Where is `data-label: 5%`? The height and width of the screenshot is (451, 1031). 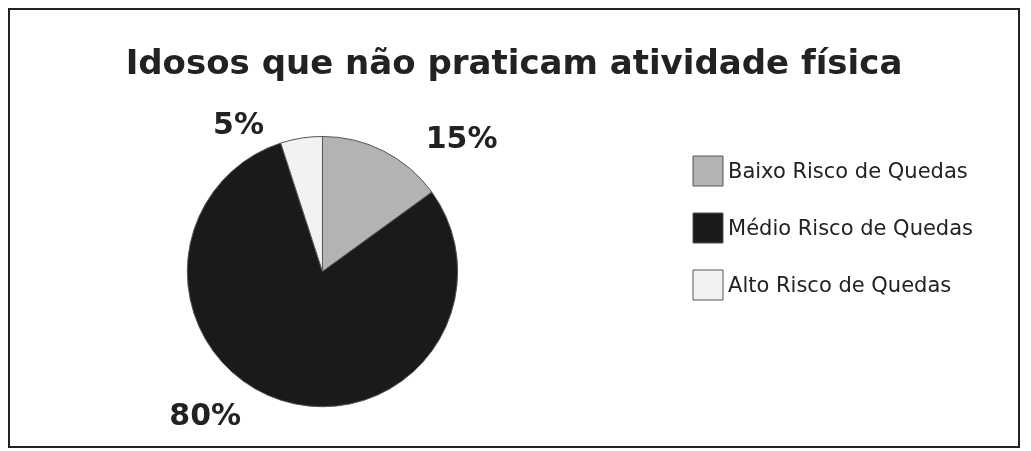
data-label: 5% is located at coordinates (238, 123).